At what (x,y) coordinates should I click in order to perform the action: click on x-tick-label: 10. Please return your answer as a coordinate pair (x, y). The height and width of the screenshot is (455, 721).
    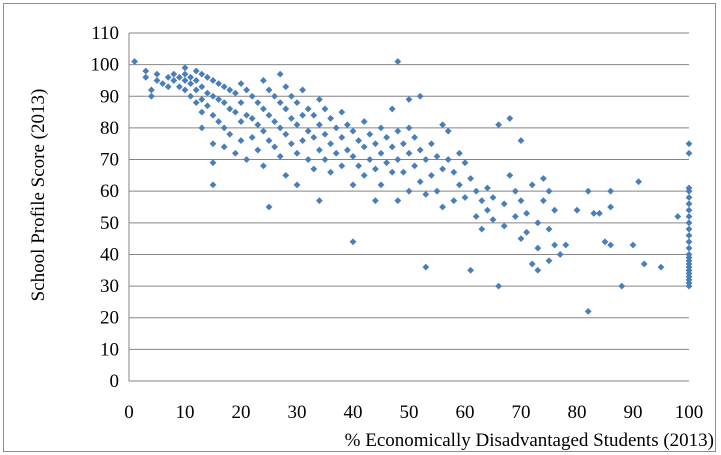
    Looking at the image, I should click on (185, 412).